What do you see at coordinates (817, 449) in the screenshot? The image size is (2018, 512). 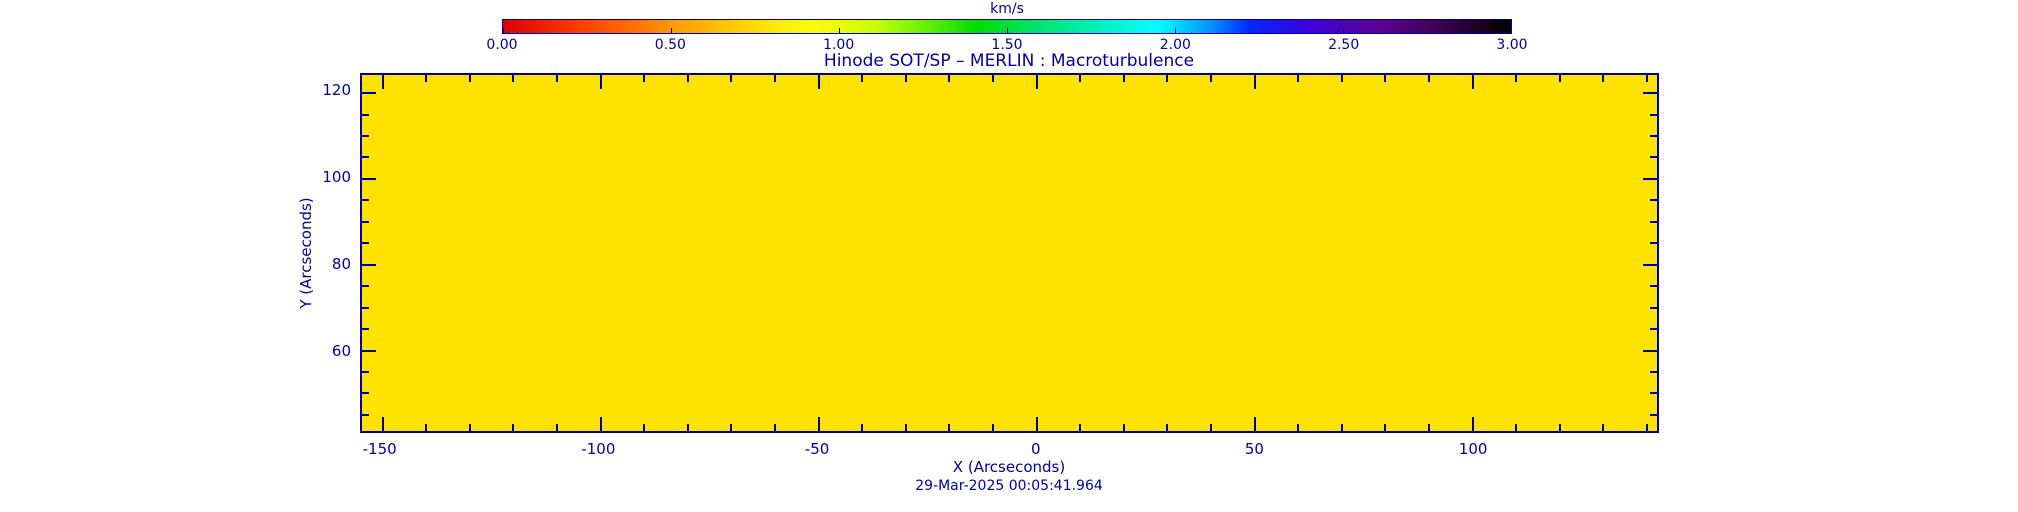 I see `x-tick-label: -50` at bounding box center [817, 449].